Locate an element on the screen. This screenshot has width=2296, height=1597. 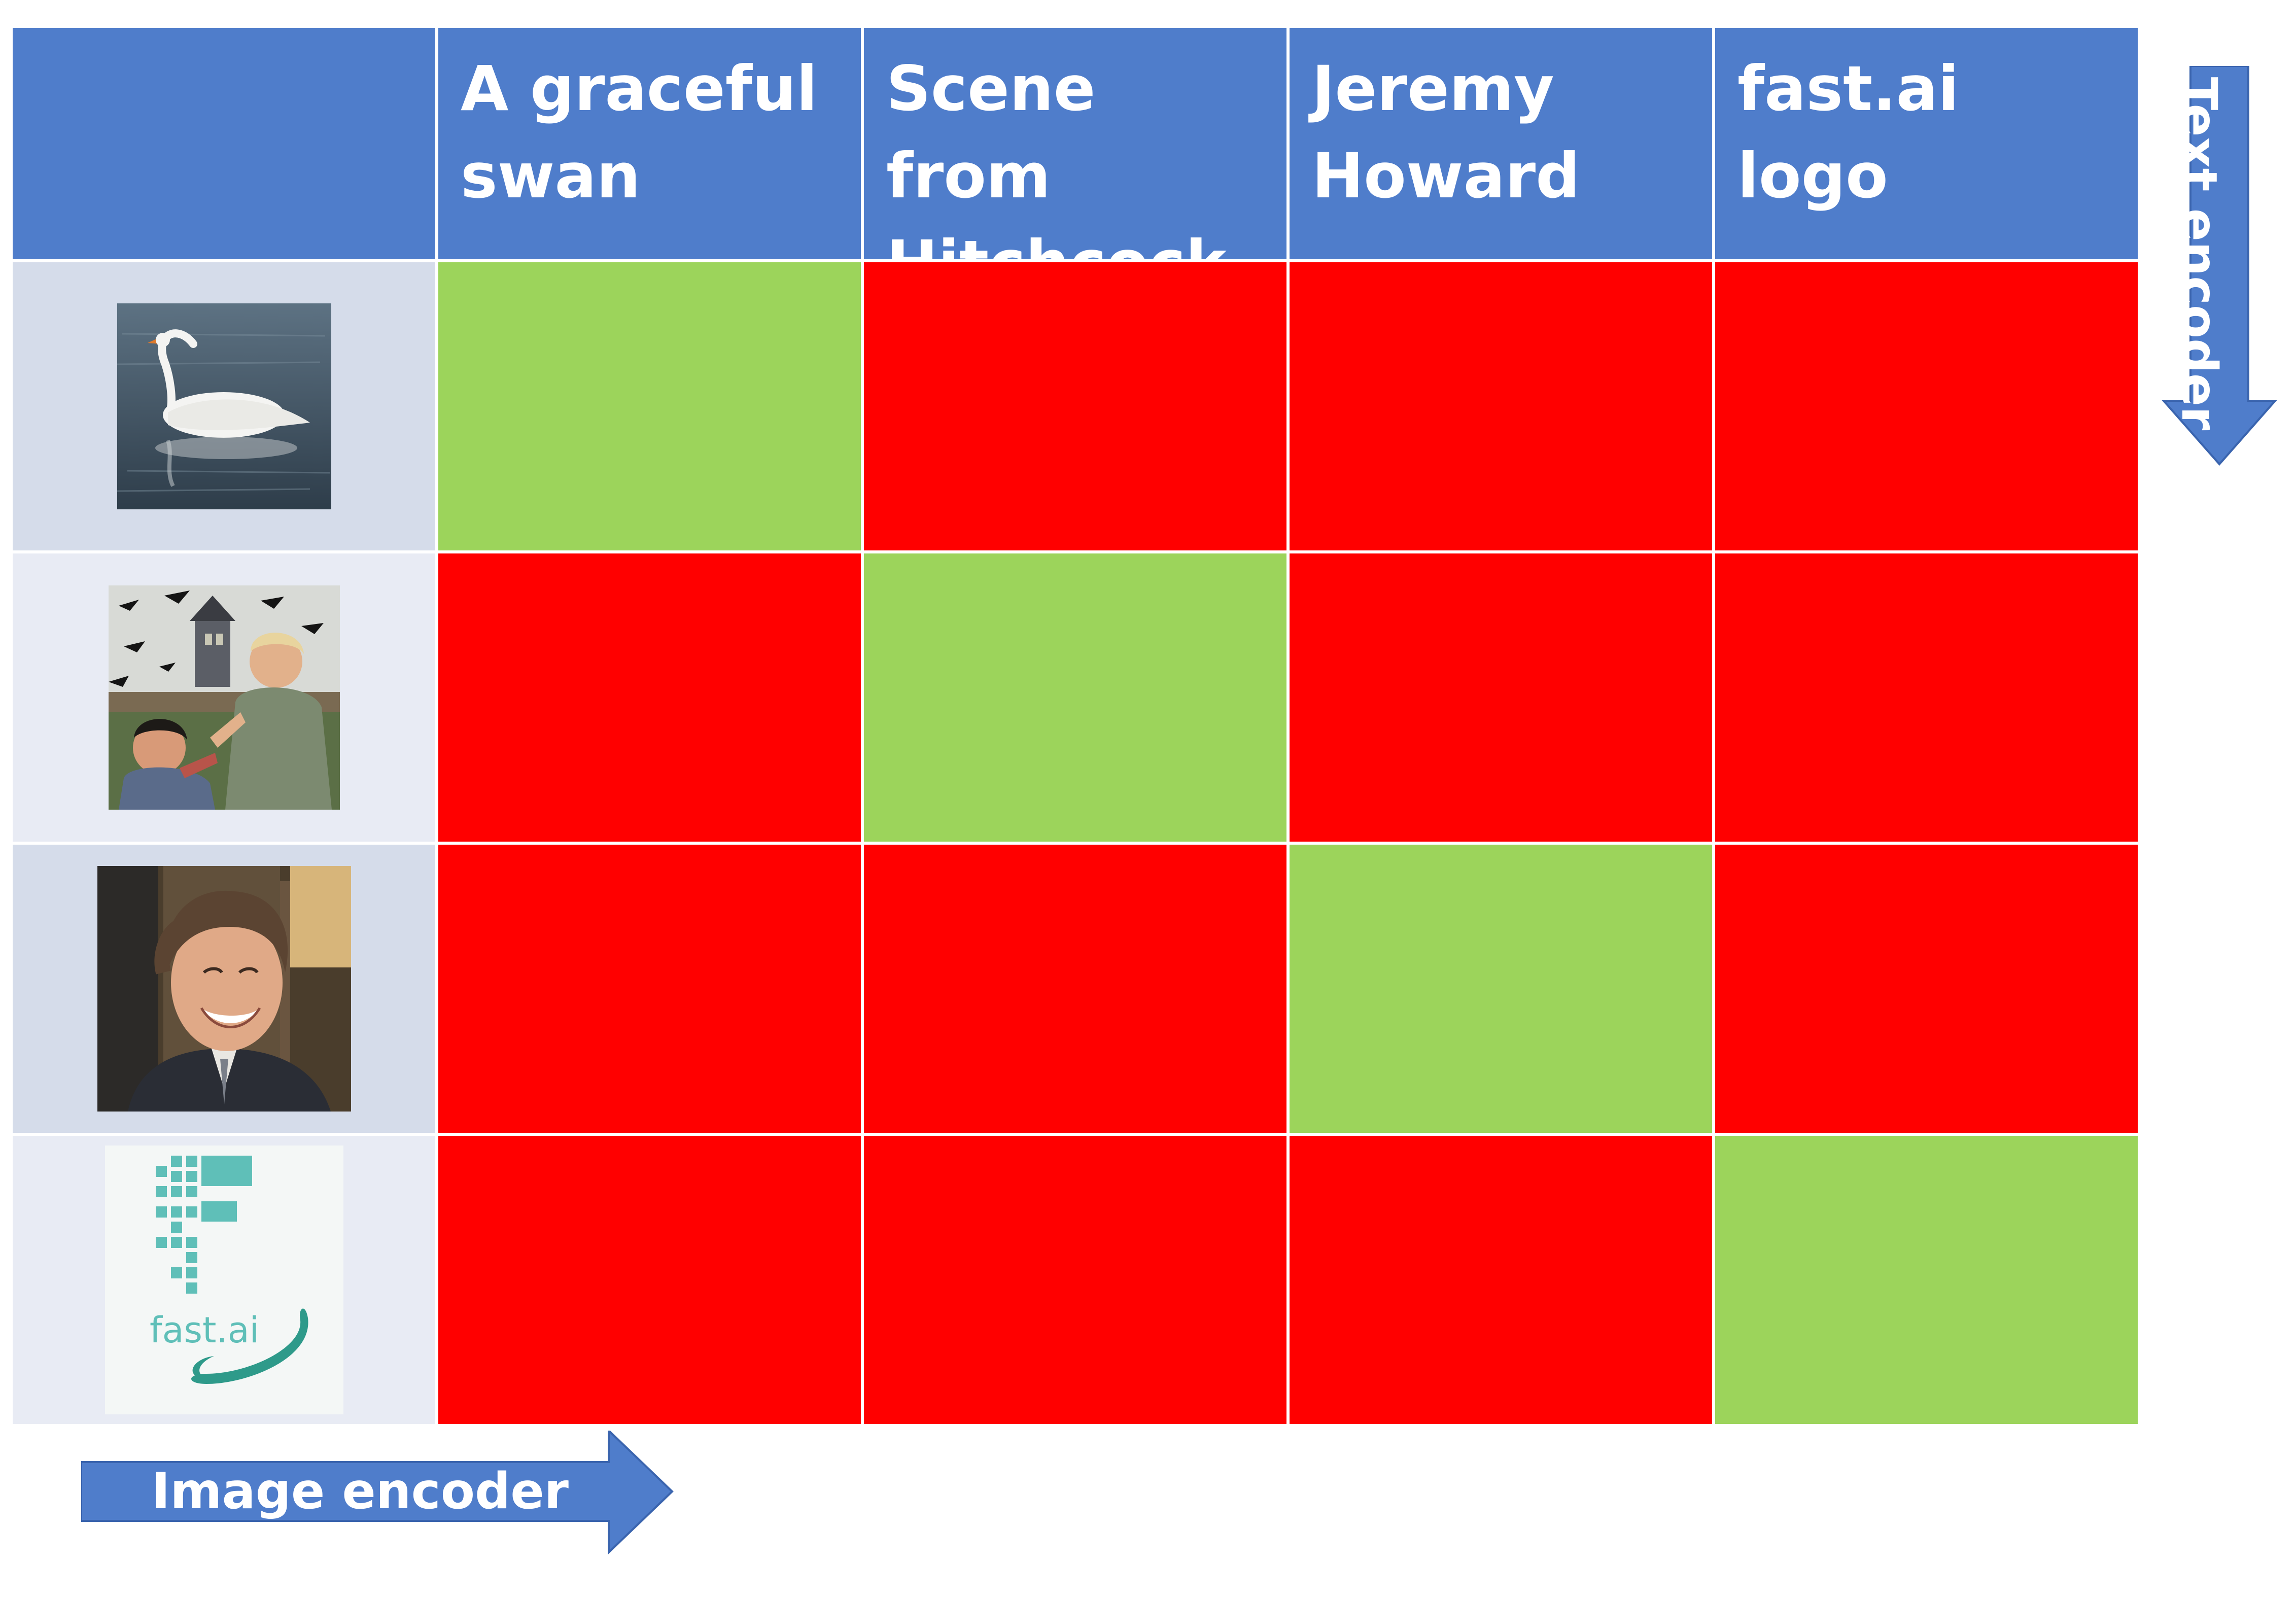
hitchcock-scene-photo is located at coordinates (224, 697).